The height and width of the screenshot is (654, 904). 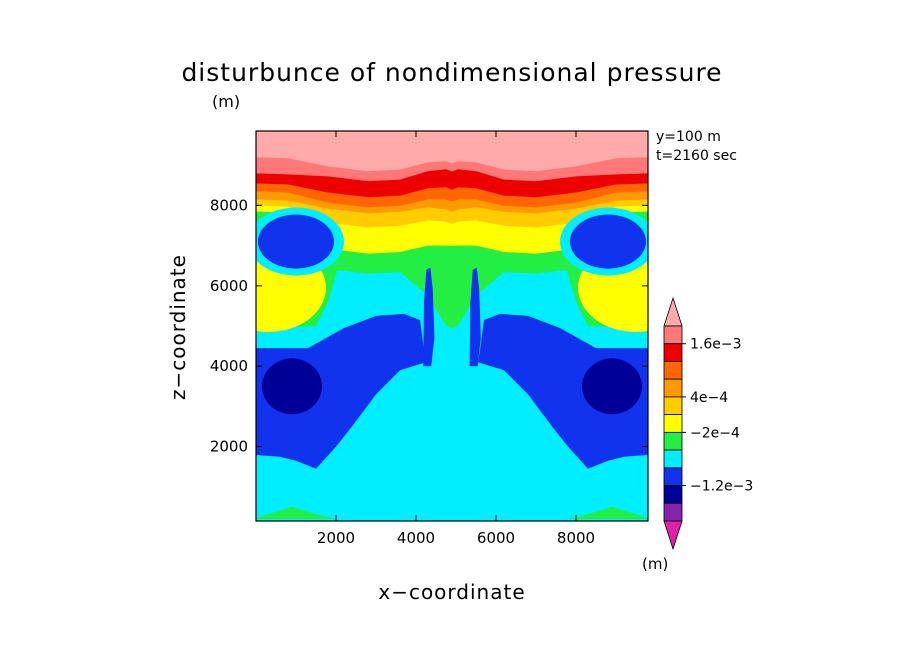 I want to click on y-tick-label: 6000, so click(x=229, y=286).